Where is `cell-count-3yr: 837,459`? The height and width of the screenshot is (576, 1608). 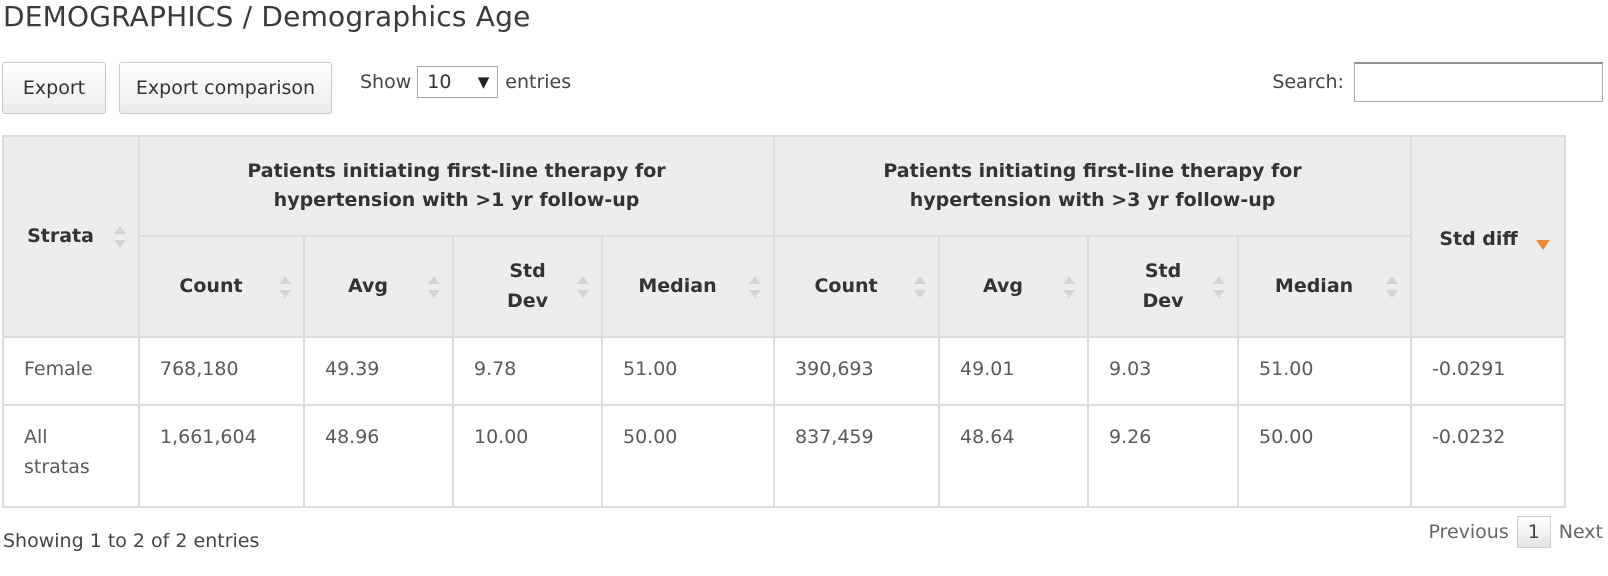
cell-count-3yr: 837,459 is located at coordinates (857, 456).